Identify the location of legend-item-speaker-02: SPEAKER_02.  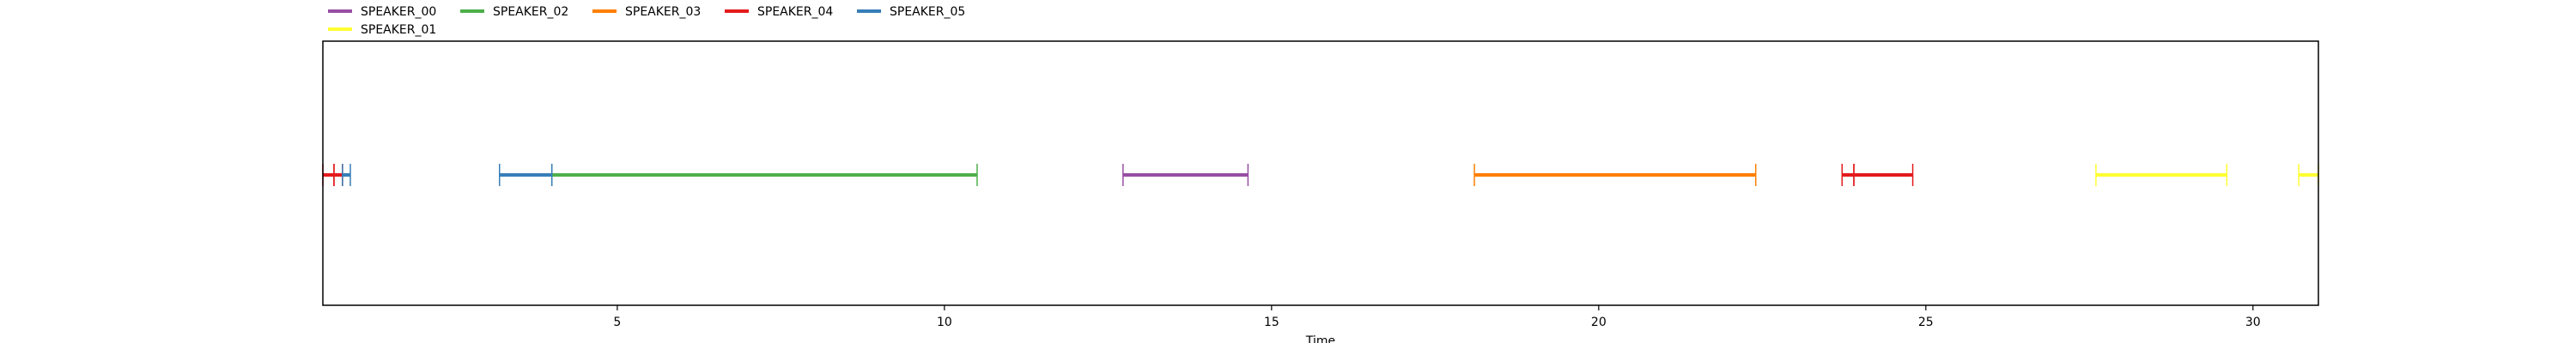
(514, 12).